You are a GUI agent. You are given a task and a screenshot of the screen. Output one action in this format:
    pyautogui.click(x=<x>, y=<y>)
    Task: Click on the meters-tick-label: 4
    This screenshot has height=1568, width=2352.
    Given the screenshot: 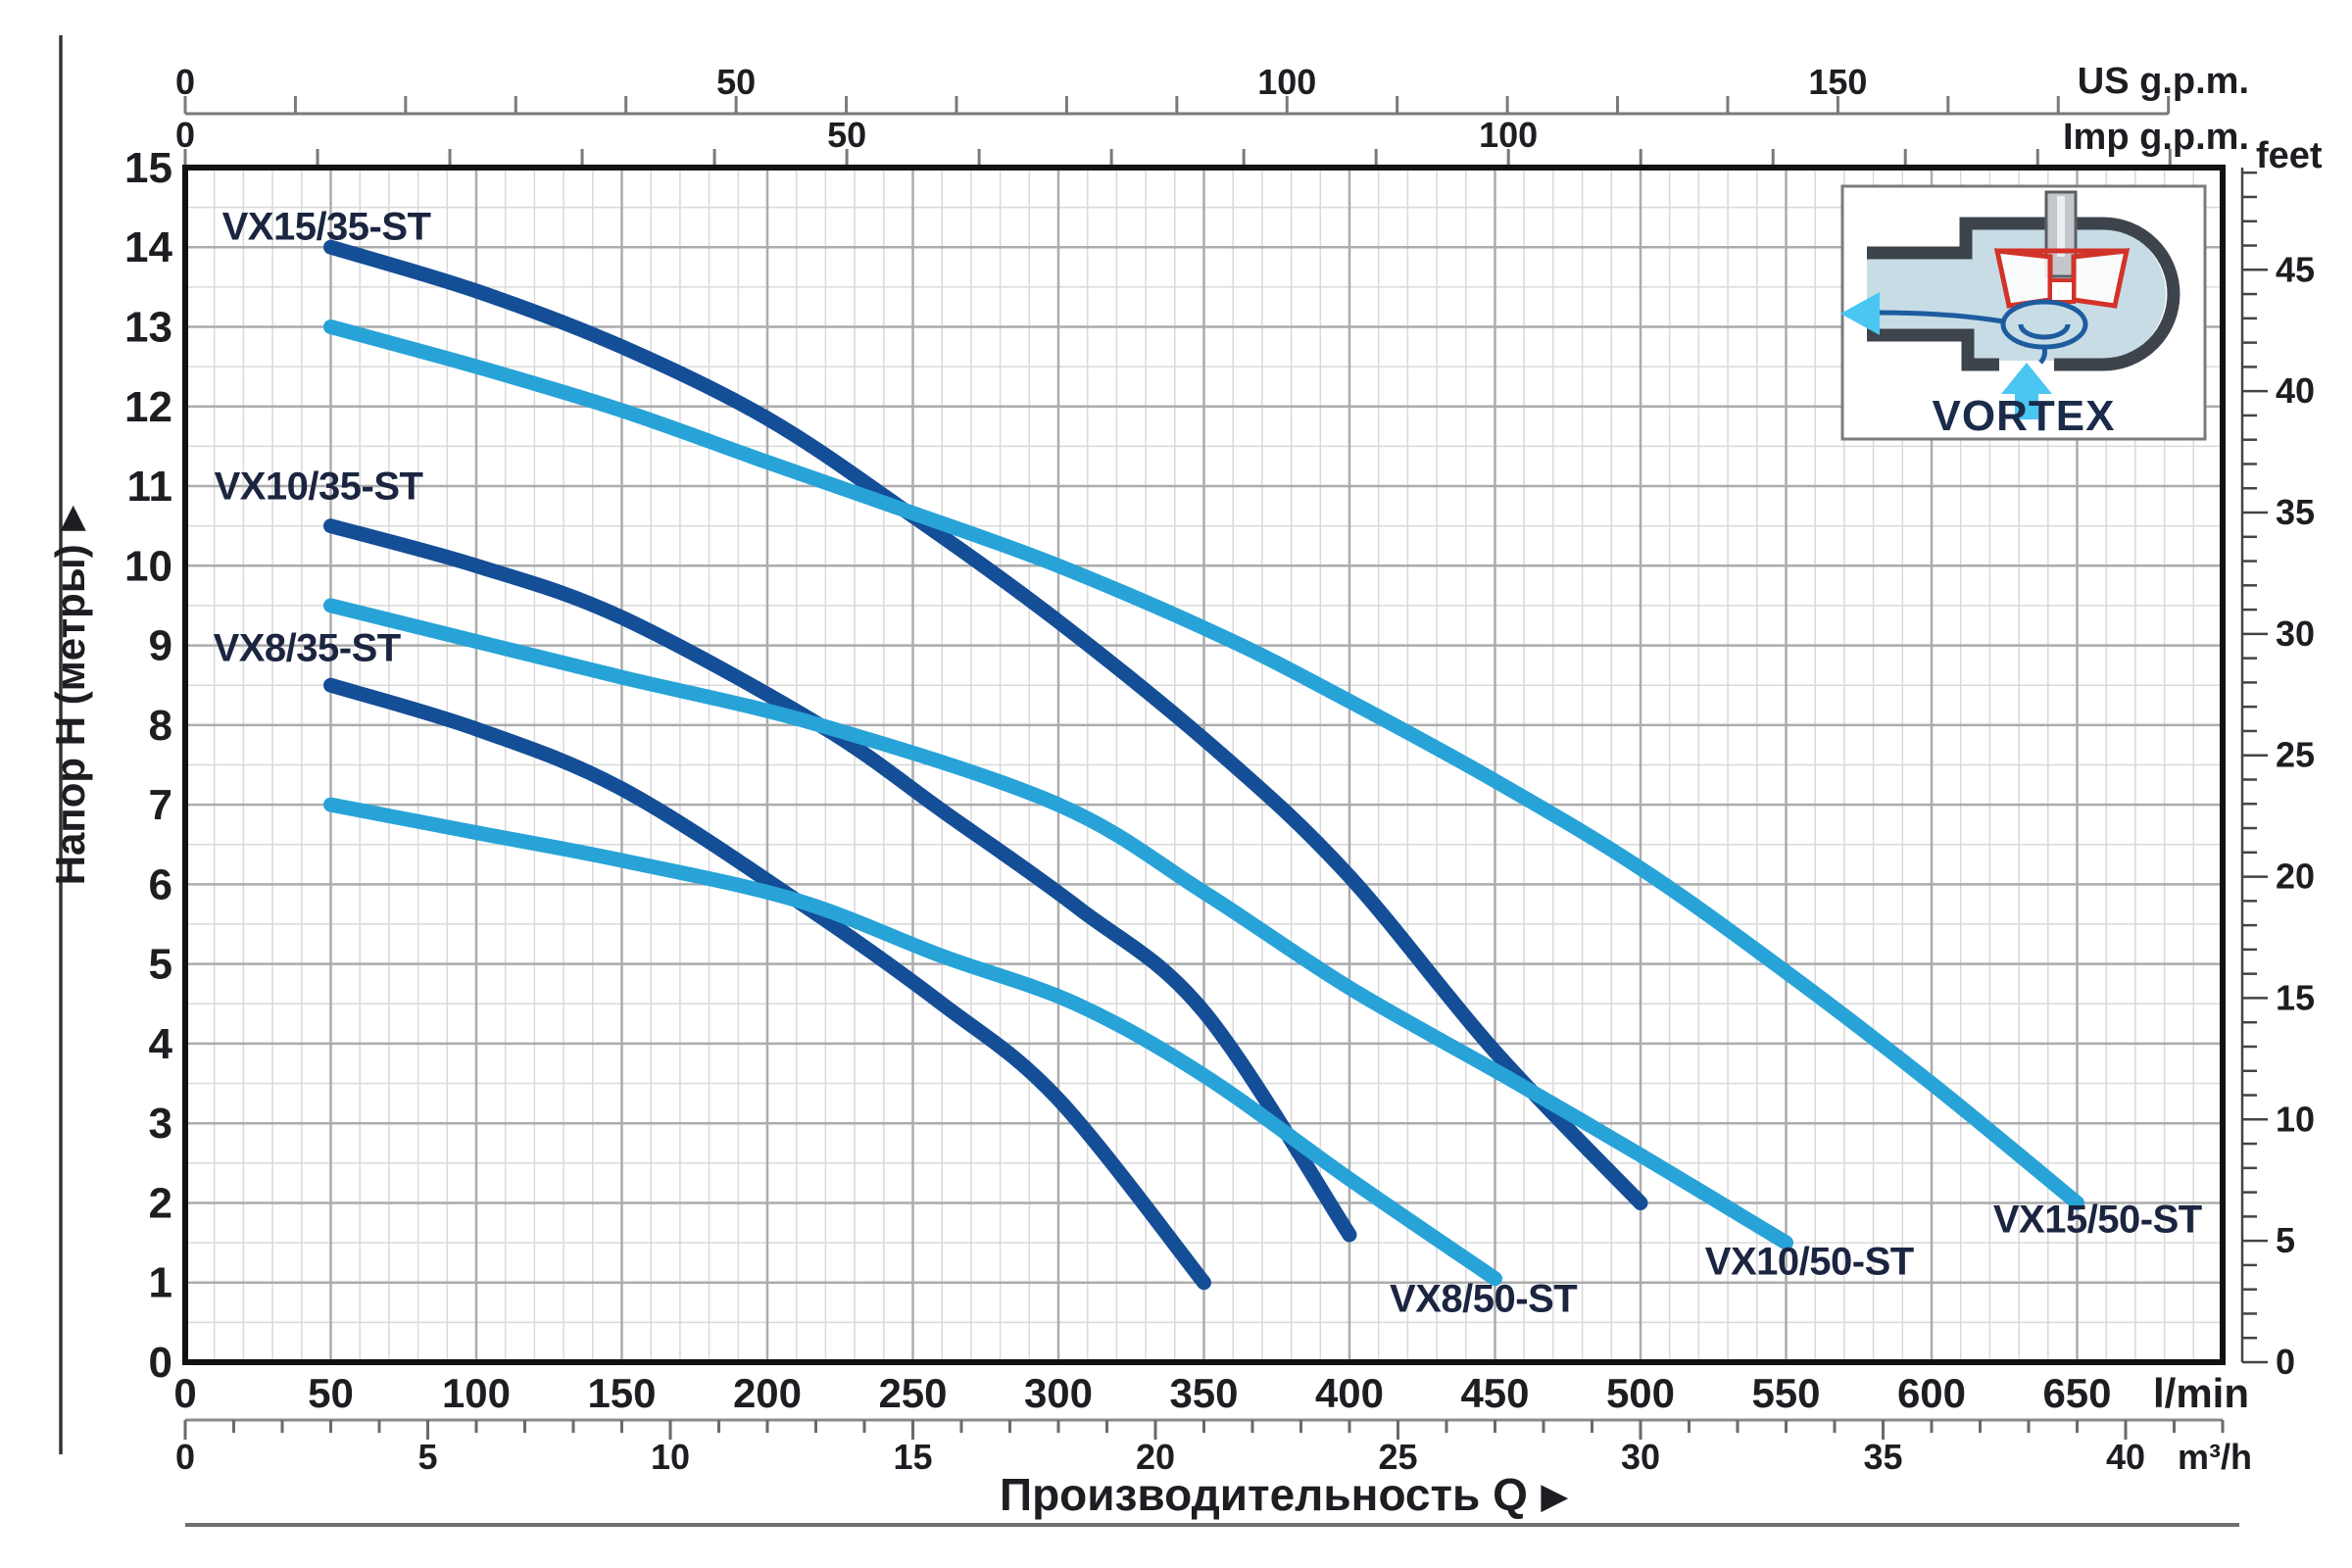 What is the action you would take?
    pyautogui.click(x=161, y=1044)
    